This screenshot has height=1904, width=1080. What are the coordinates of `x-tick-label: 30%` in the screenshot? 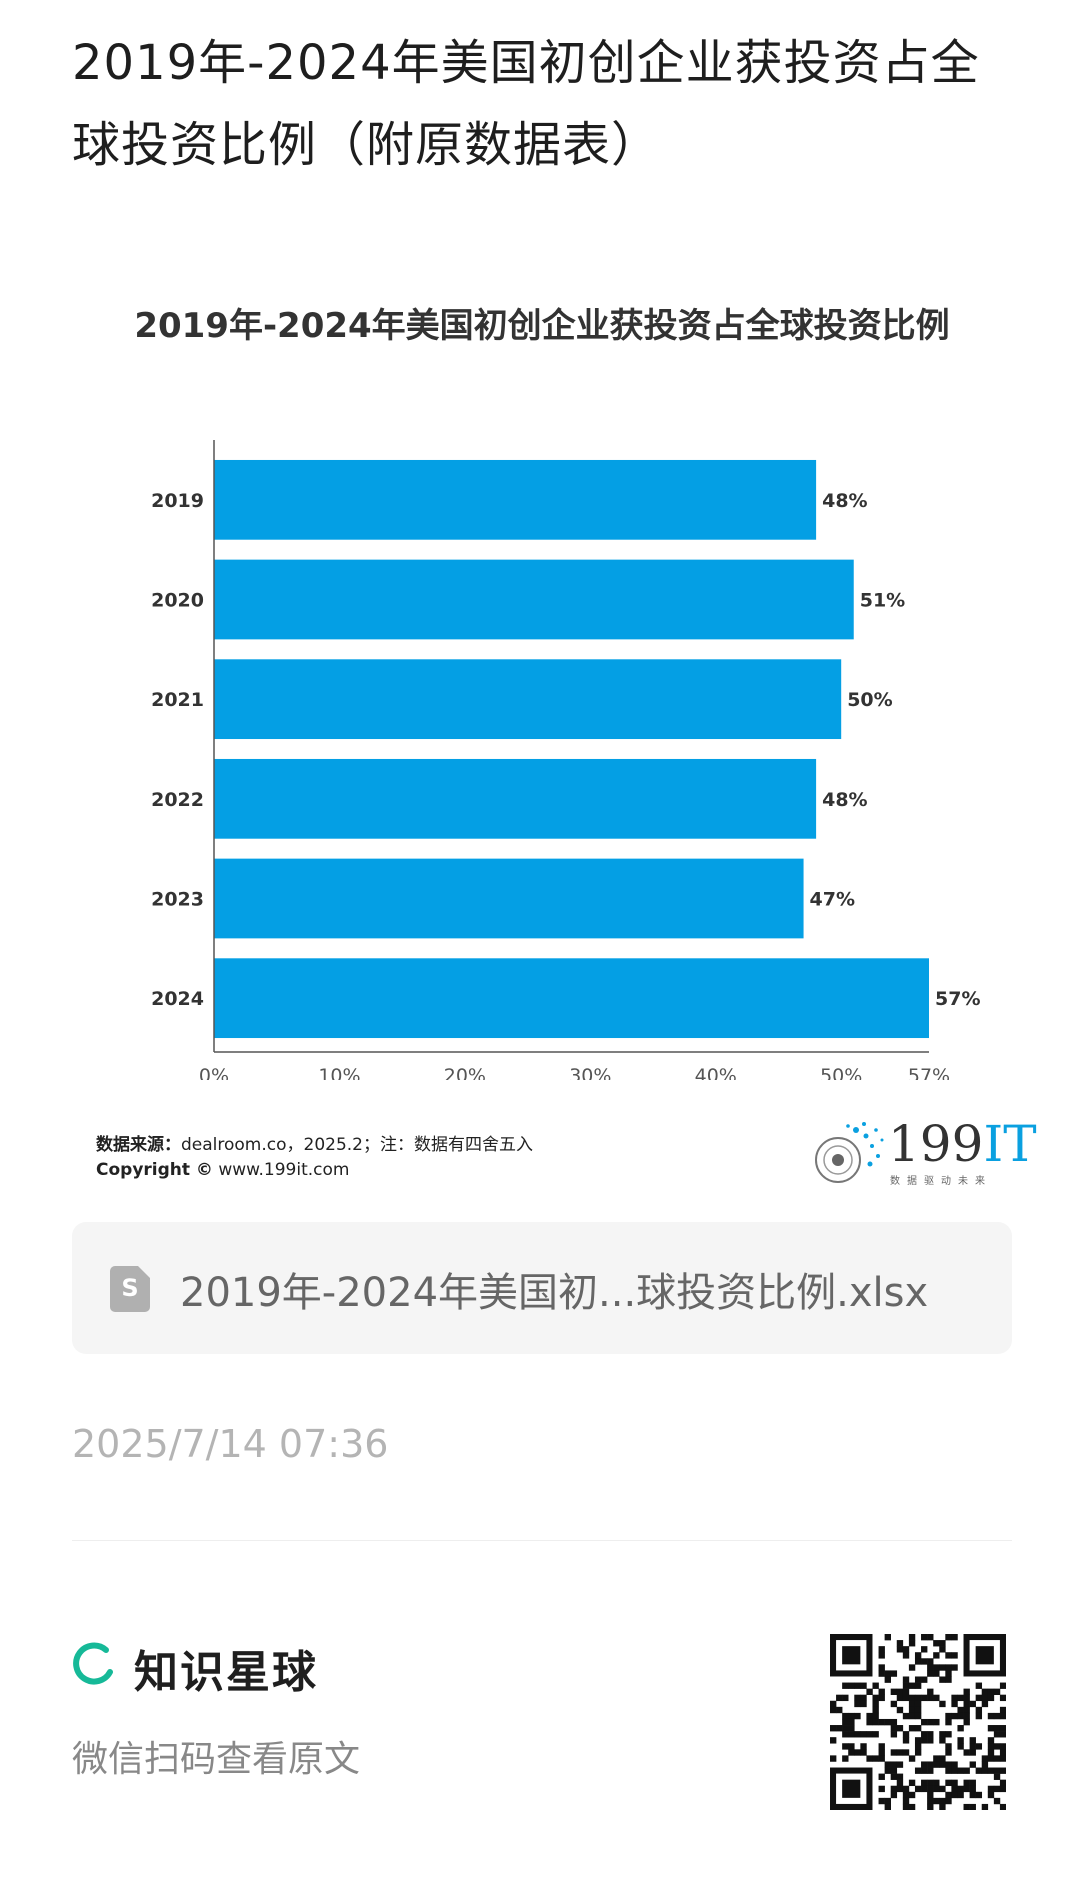 It's located at (590, 1072).